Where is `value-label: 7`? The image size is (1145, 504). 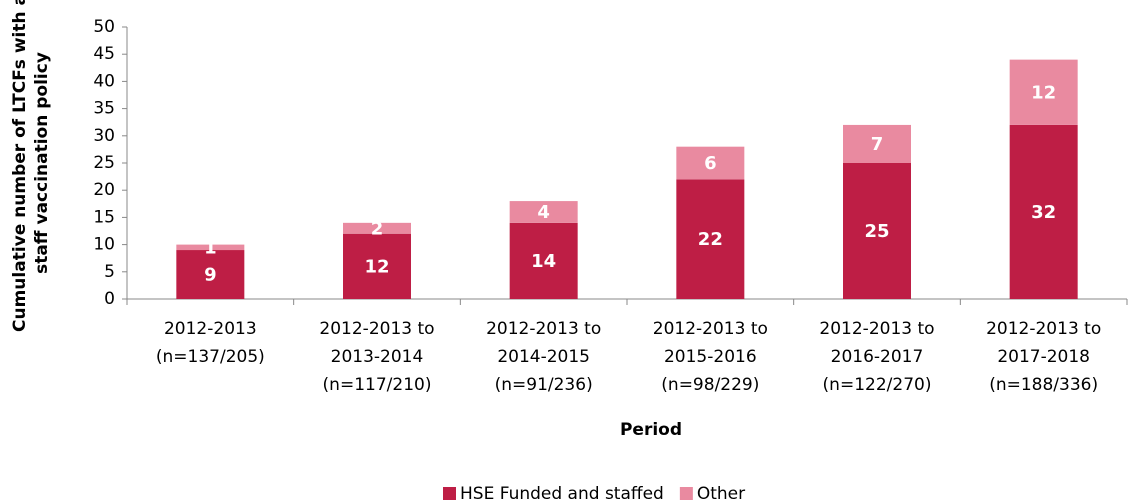 value-label: 7 is located at coordinates (877, 144).